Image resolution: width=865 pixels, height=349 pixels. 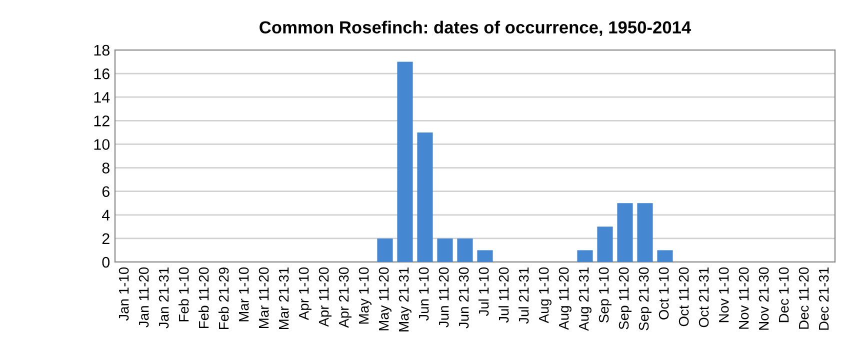 What do you see at coordinates (106, 262) in the screenshot?
I see `y-tick-label: 0` at bounding box center [106, 262].